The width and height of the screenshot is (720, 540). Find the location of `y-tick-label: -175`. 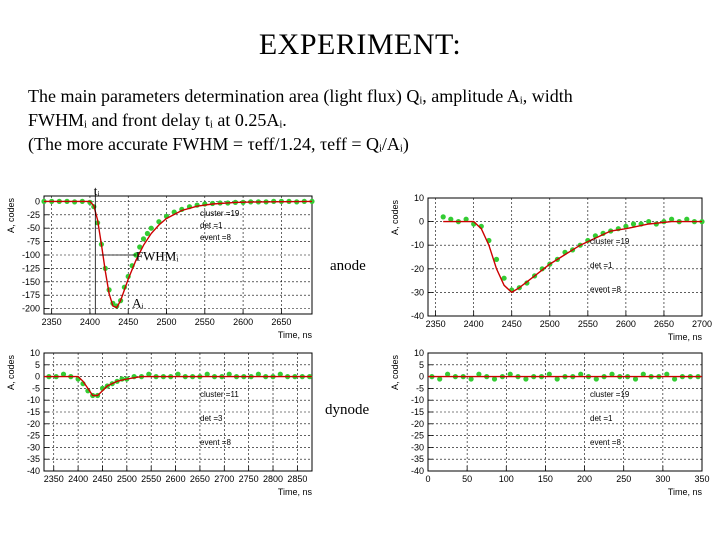

y-tick-label: -175 is located at coordinates (31, 295).